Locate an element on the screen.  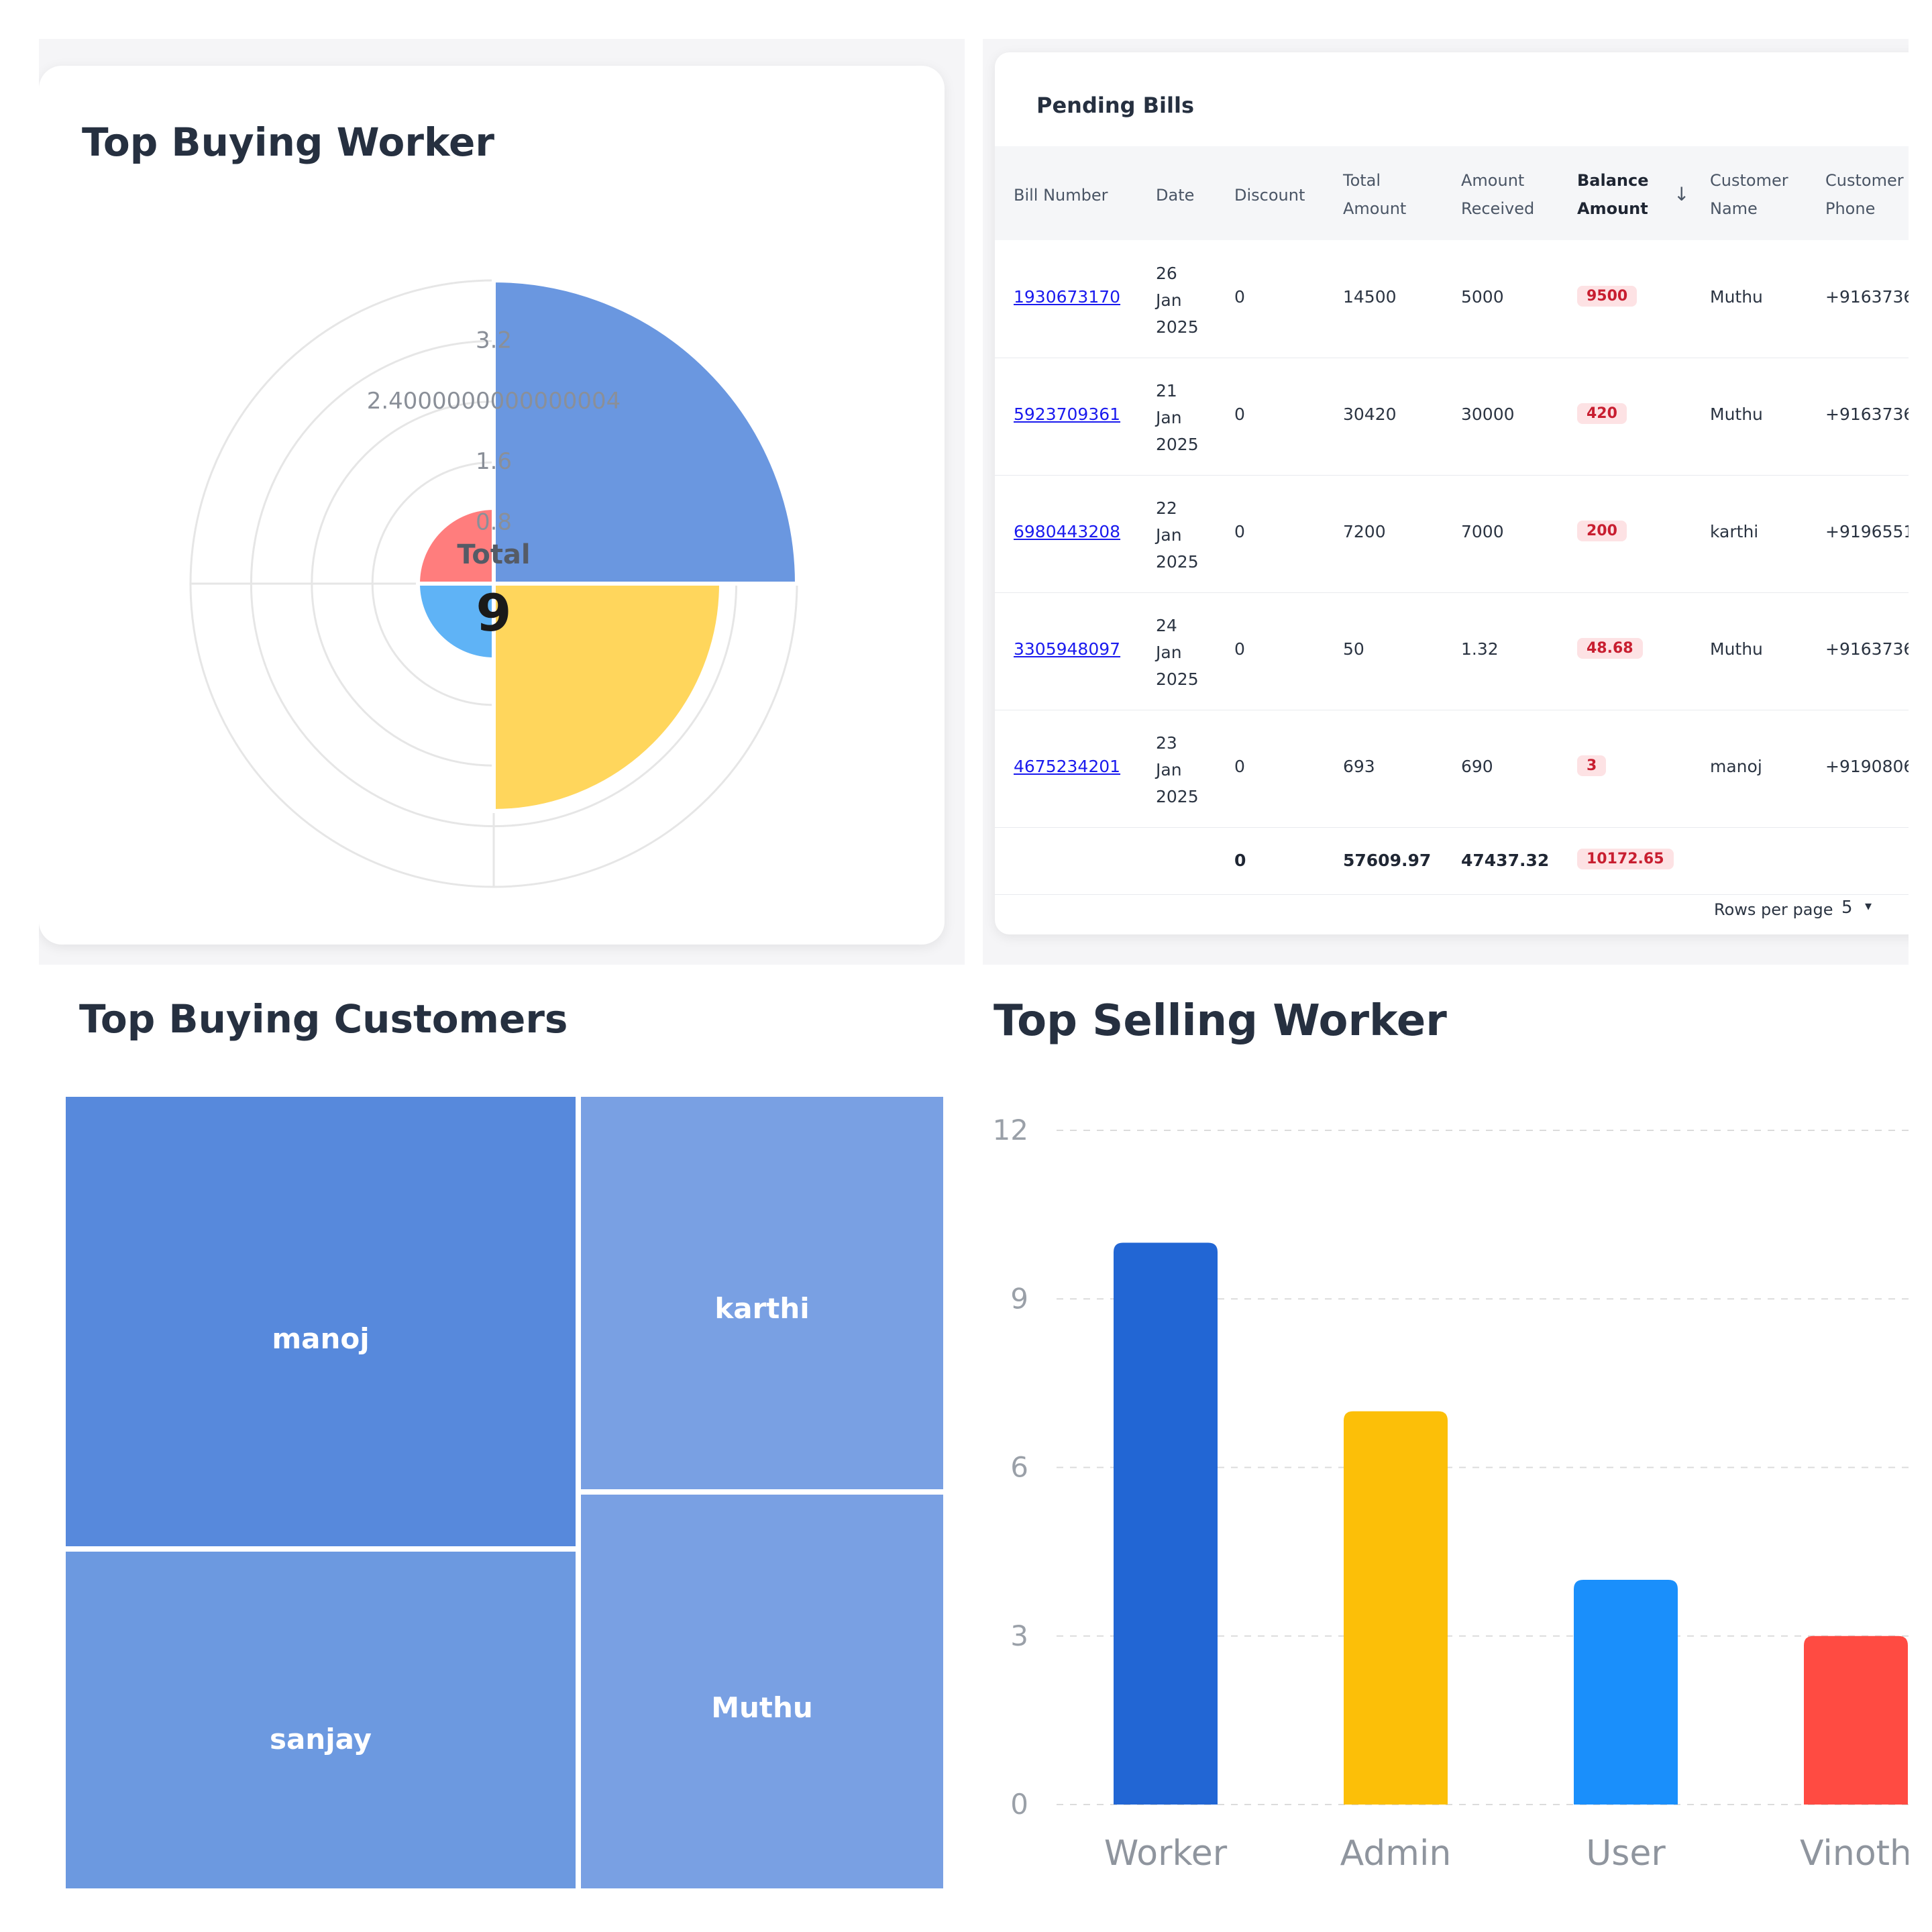
bill-number-link: 4675234201 is located at coordinates (1067, 766).